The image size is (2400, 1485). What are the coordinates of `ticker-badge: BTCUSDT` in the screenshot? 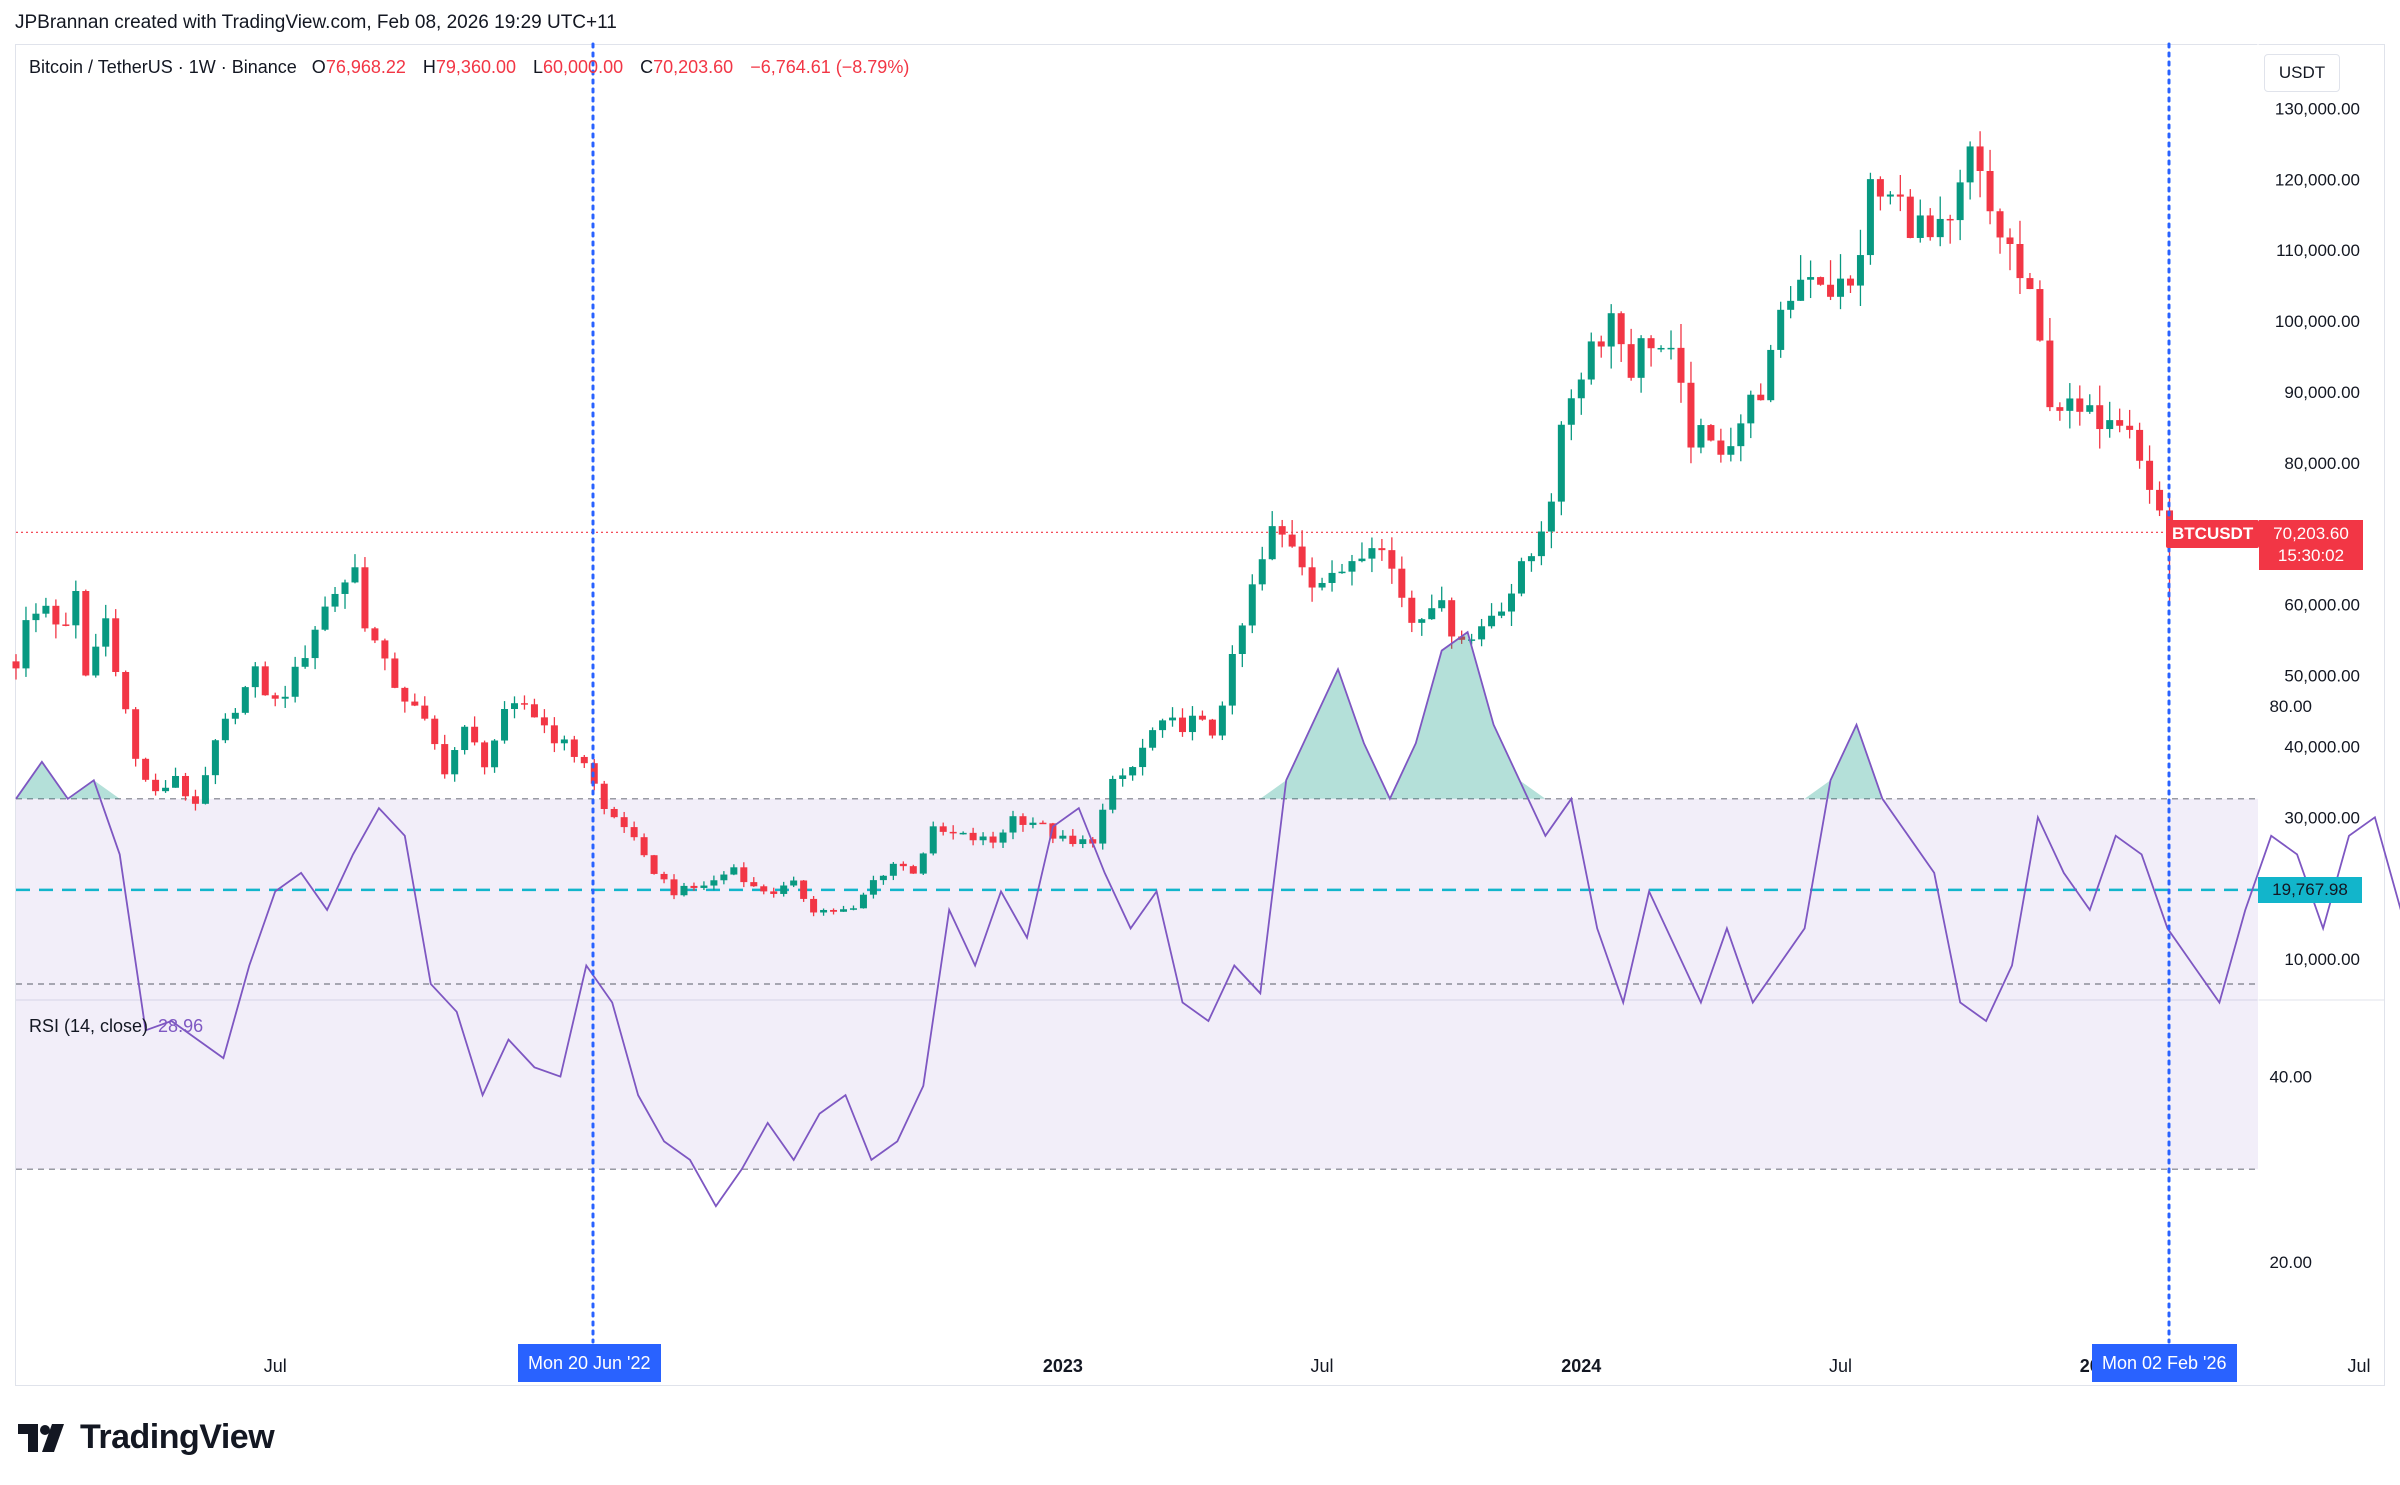 It's located at (2213, 534).